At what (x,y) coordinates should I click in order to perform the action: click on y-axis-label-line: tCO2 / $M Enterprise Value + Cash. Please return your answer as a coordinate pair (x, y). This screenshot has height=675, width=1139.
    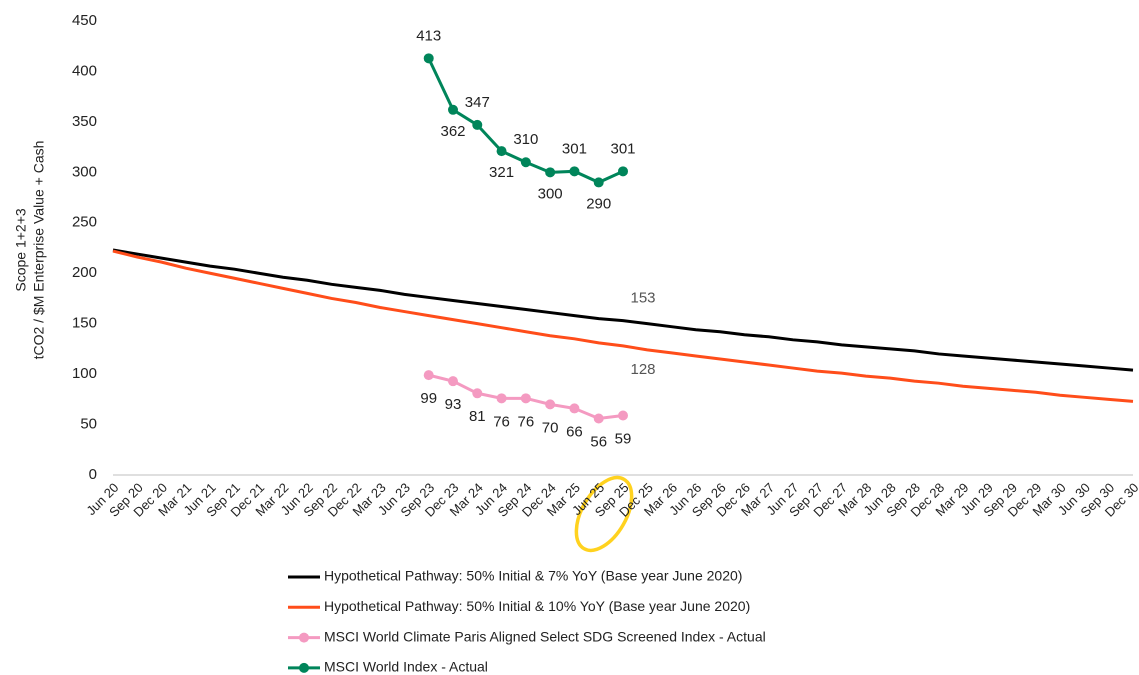
    Looking at the image, I should click on (39, 250).